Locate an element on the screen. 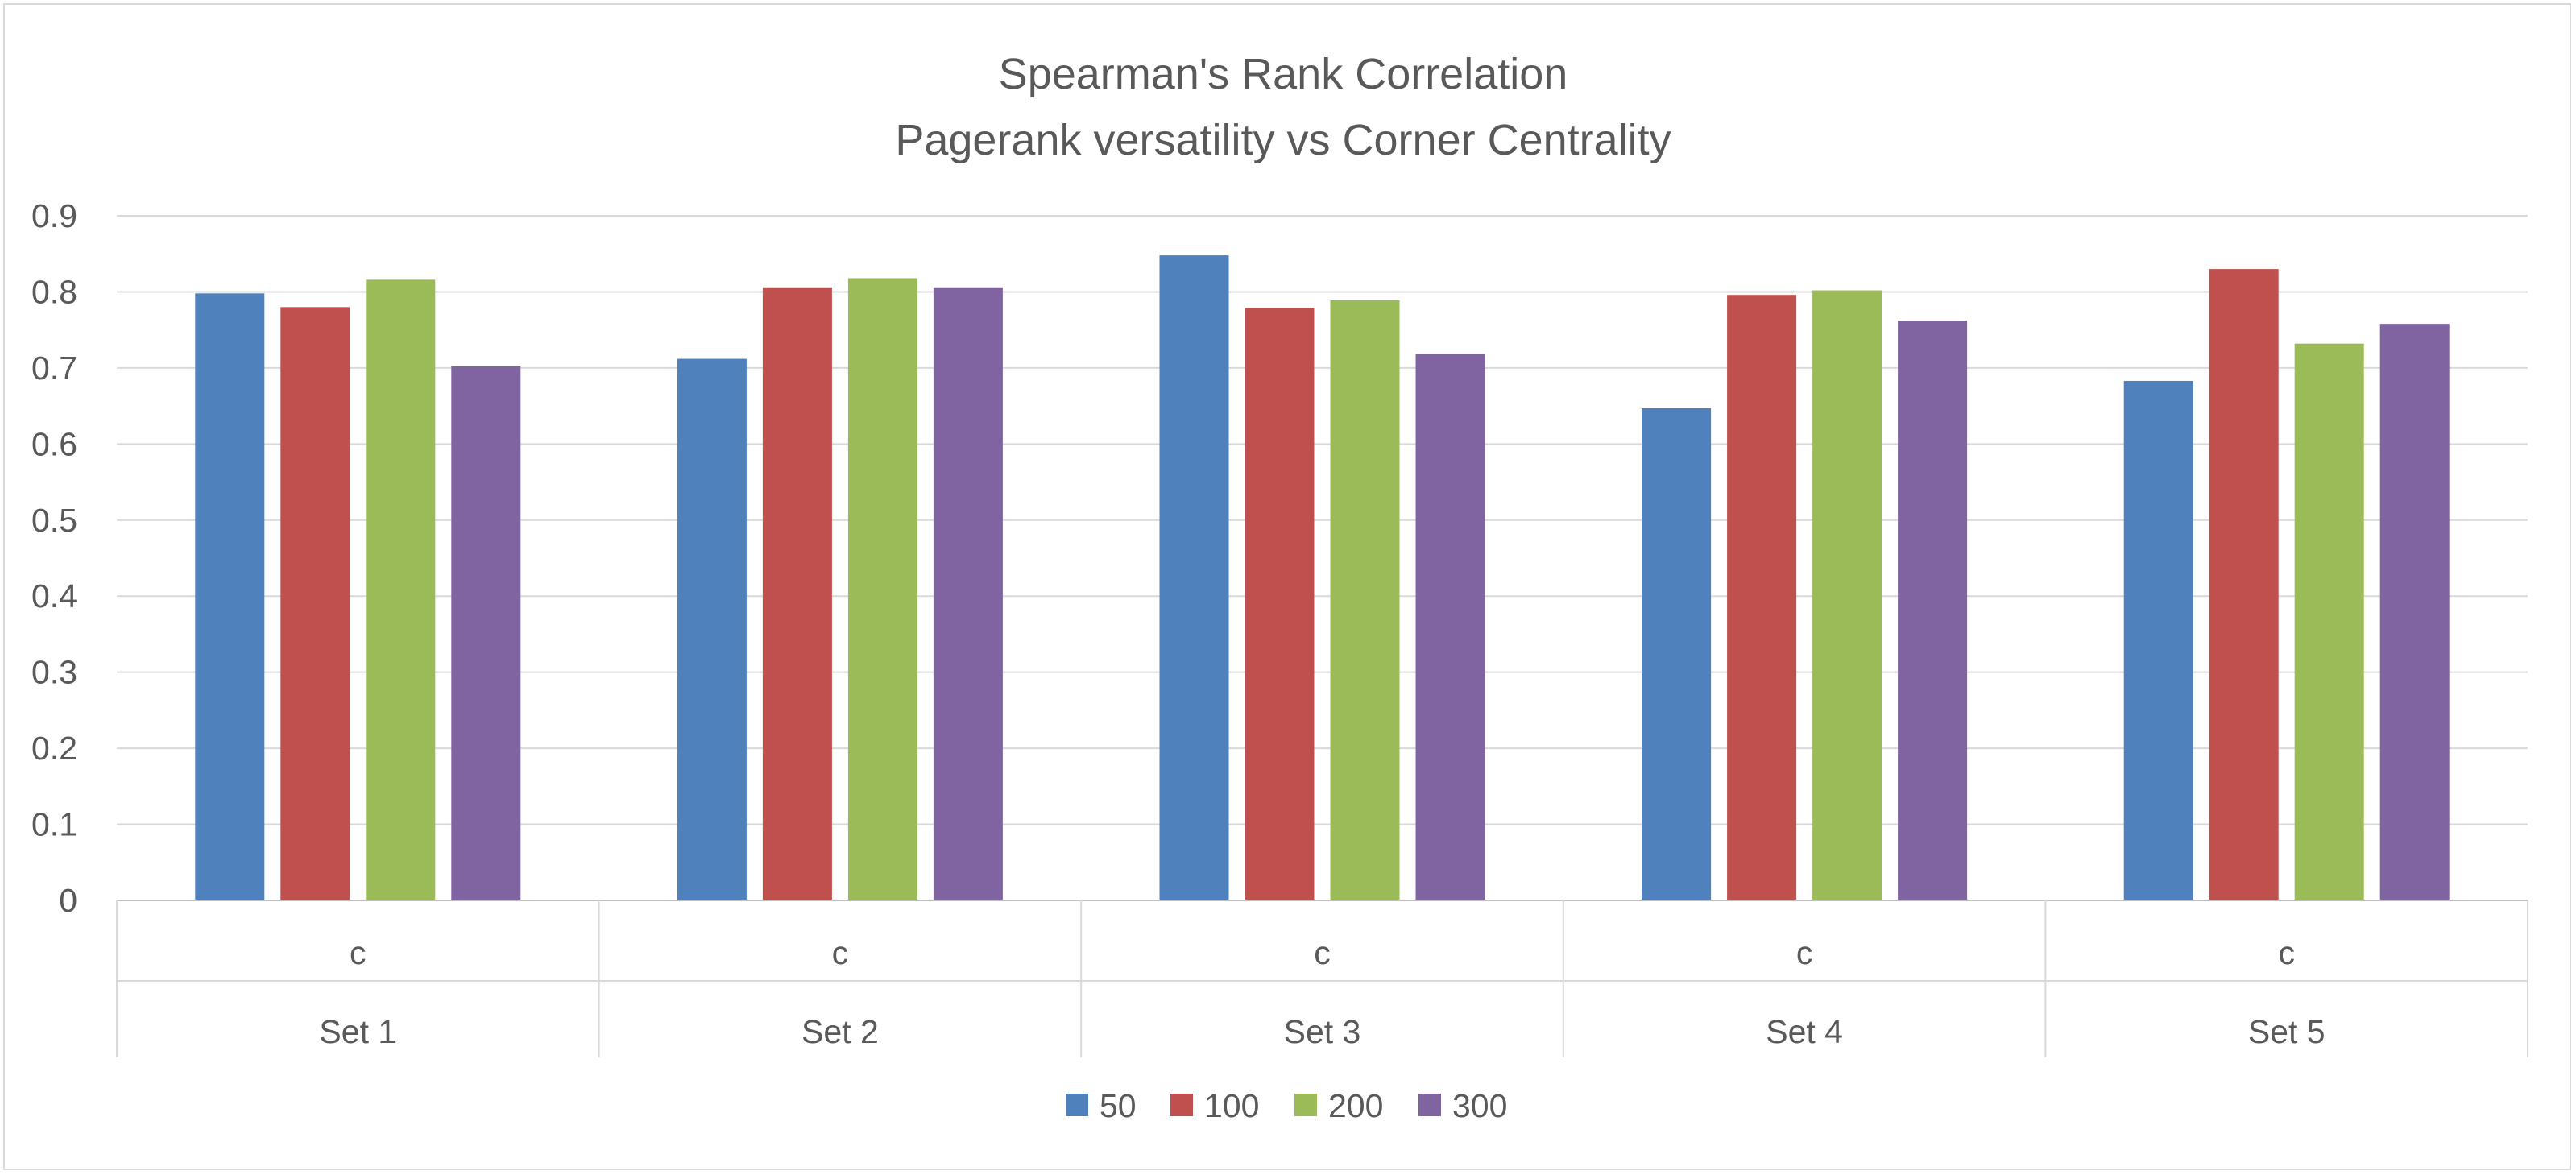 Image resolution: width=2576 pixels, height=1175 pixels. y-tick-label: 0.6 is located at coordinates (54, 443).